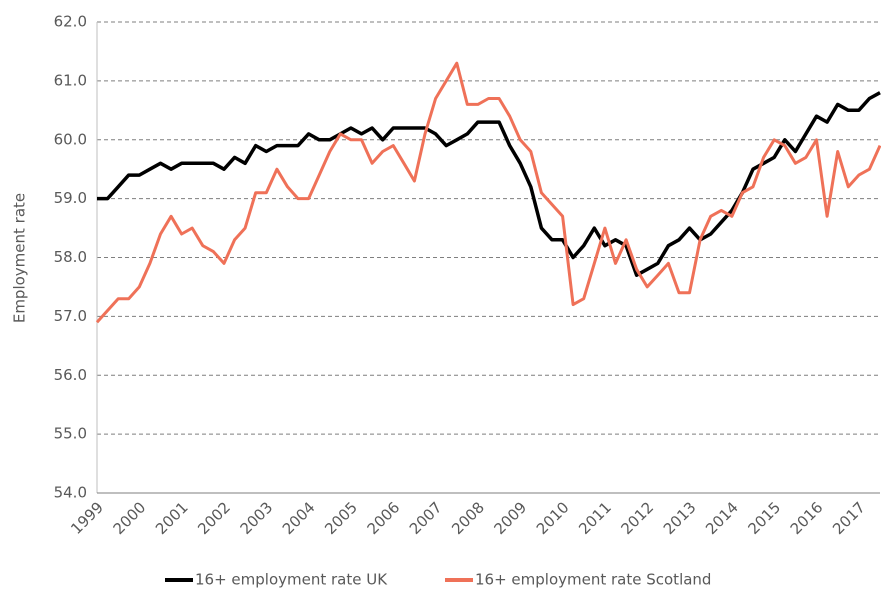  Describe the element at coordinates (553, 518) in the screenshot. I see `x-tick-label: 2010` at that location.